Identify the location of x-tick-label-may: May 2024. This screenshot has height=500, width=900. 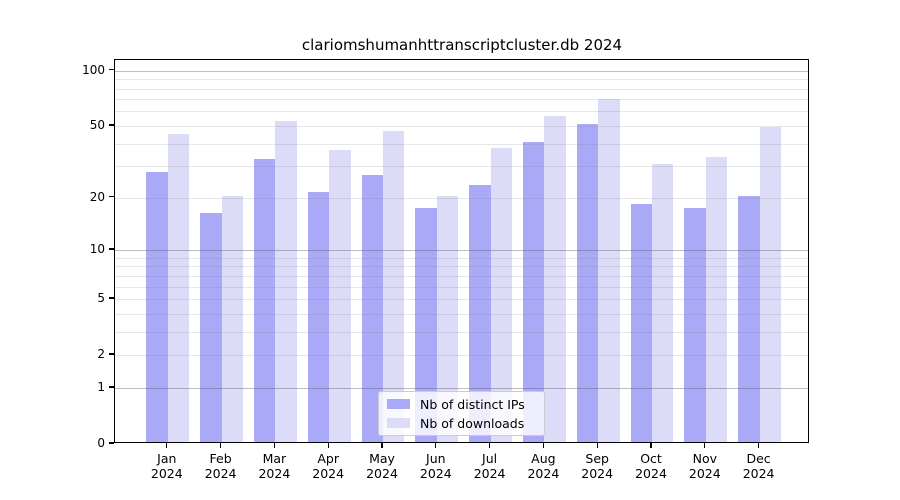
(382, 466).